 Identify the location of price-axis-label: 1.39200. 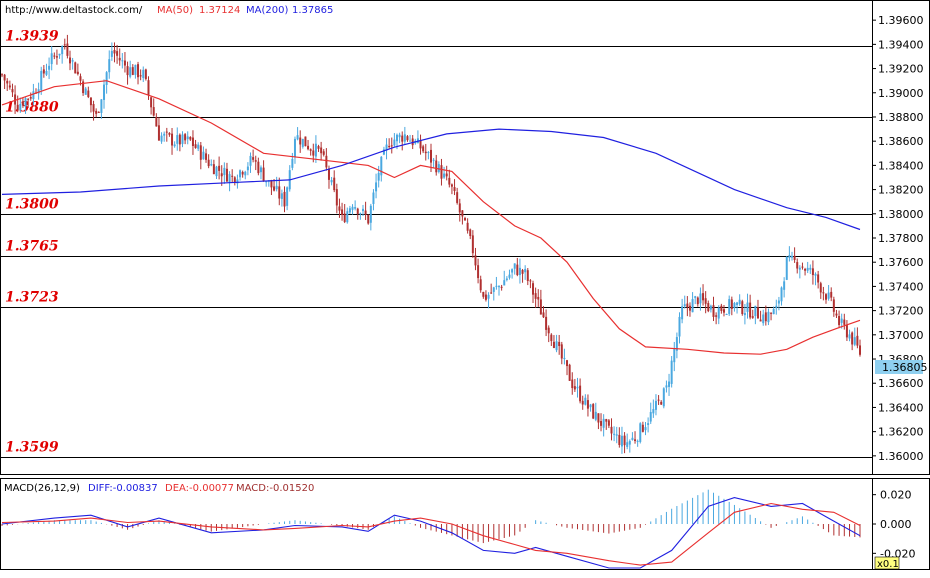
(901, 69).